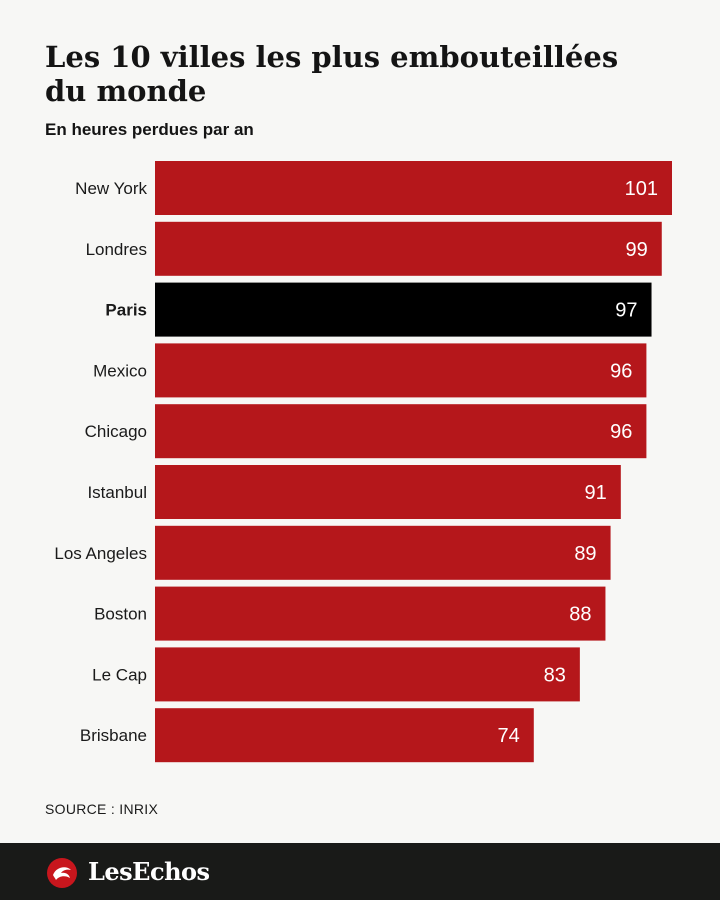 The height and width of the screenshot is (900, 720). Describe the element at coordinates (111, 188) in the screenshot. I see `category-label: New York` at that location.